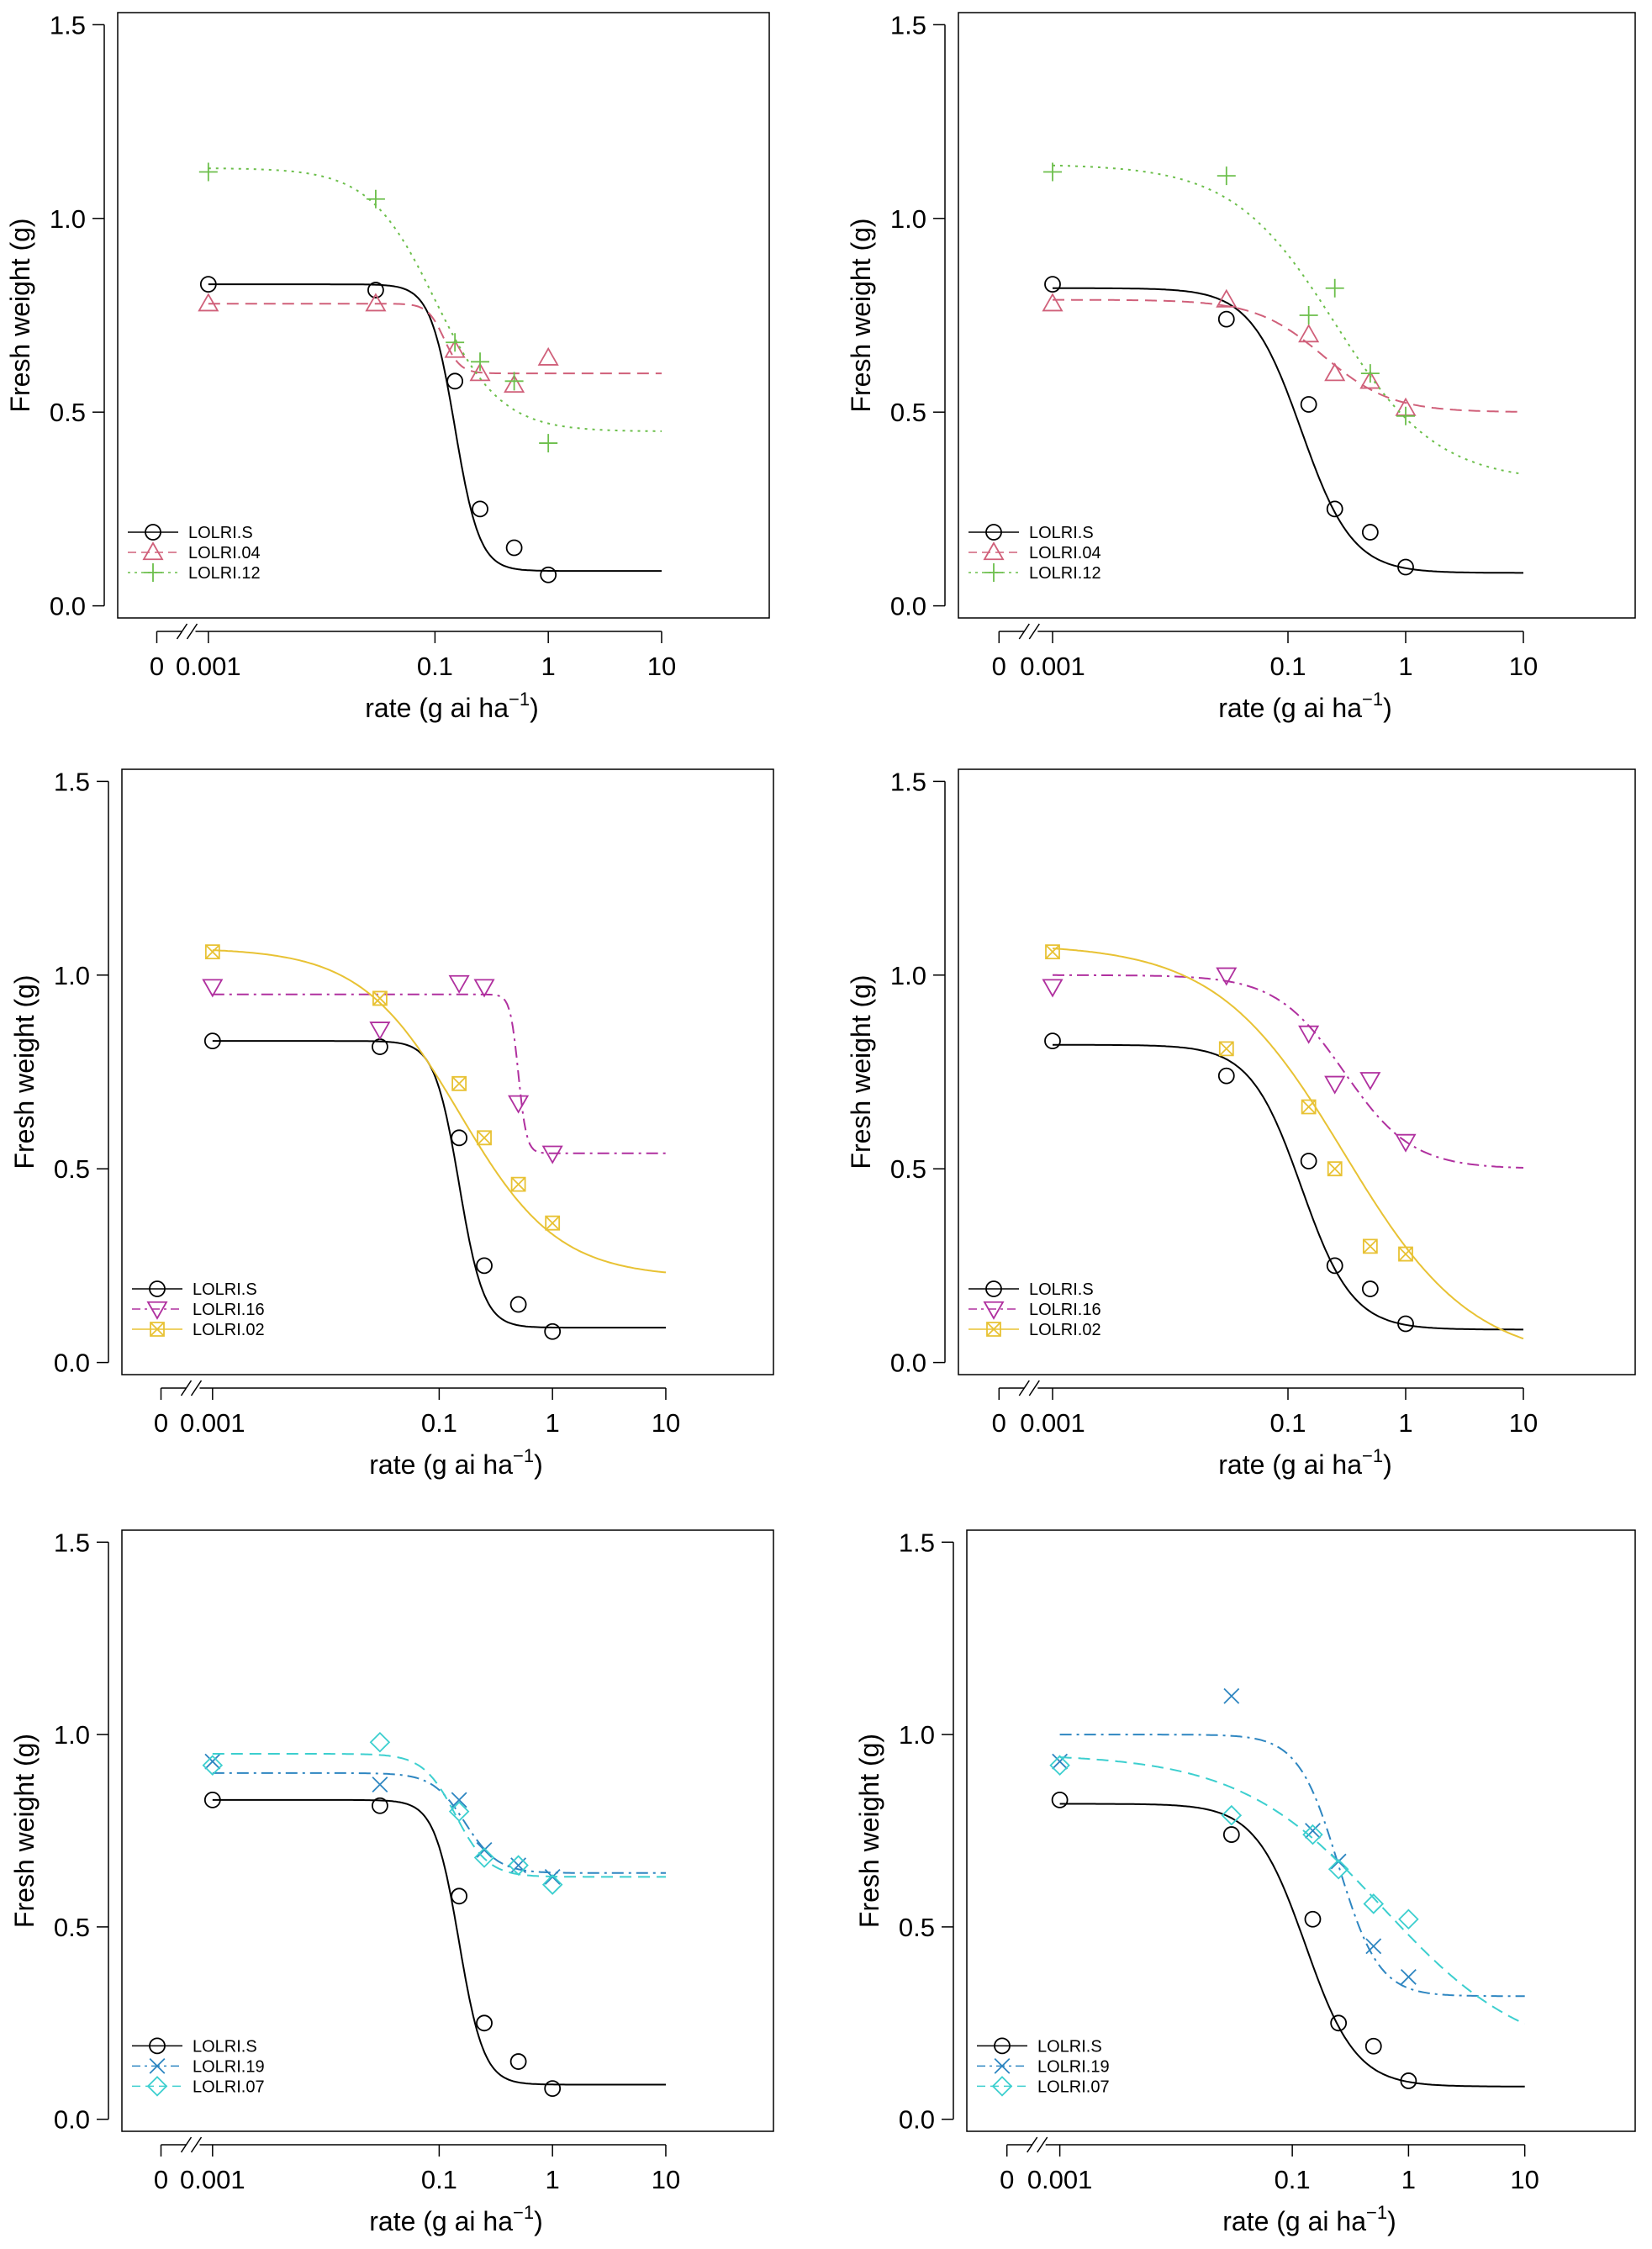 The image size is (1652, 2249). Describe the element at coordinates (198, 1309) in the screenshot. I see `legend: LOLRI.S LOLRI.16 LOLRI.02` at that location.